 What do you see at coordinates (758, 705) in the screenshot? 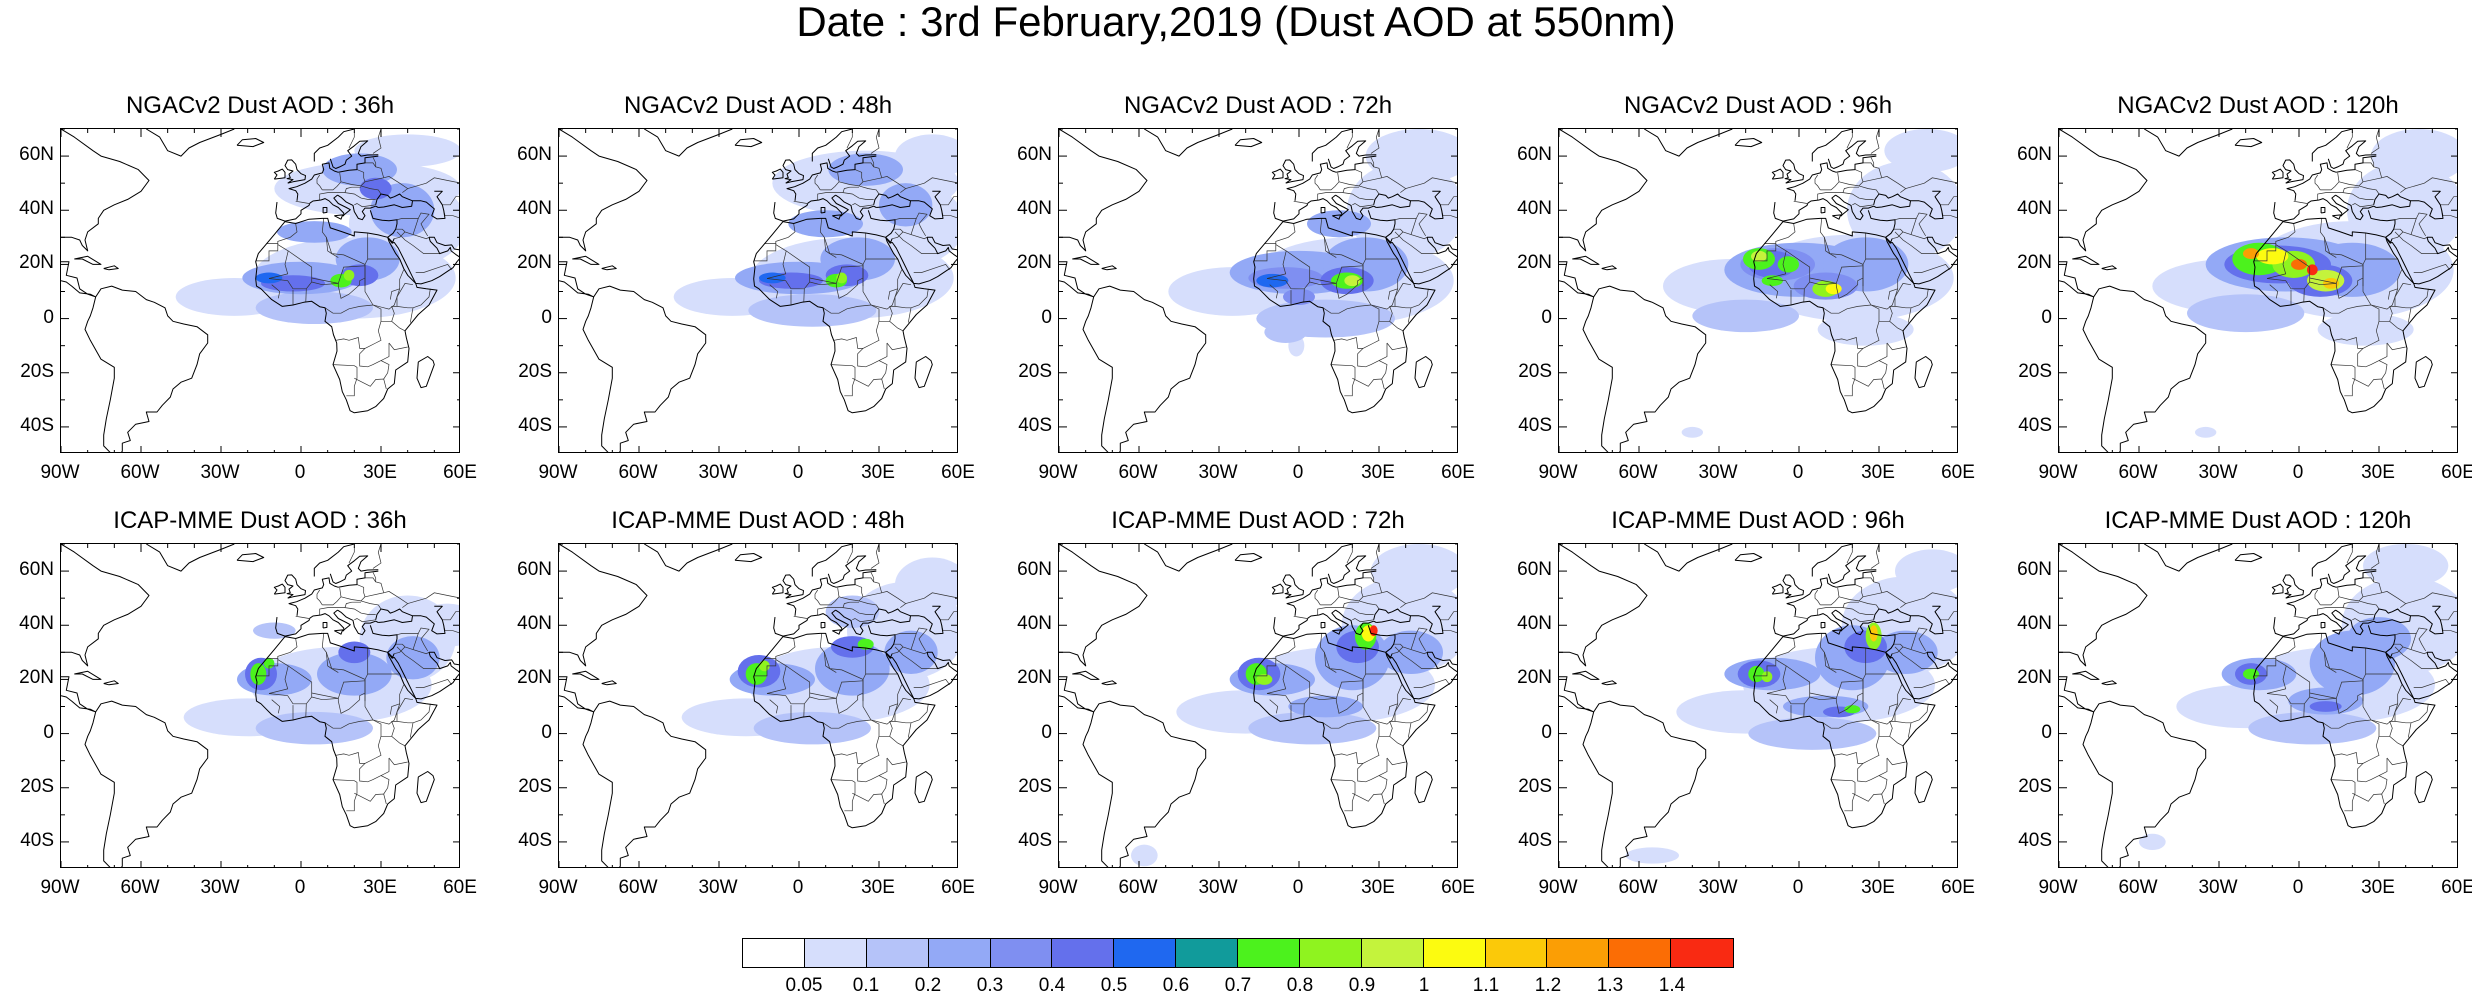
I see `map-svg` at bounding box center [758, 705].